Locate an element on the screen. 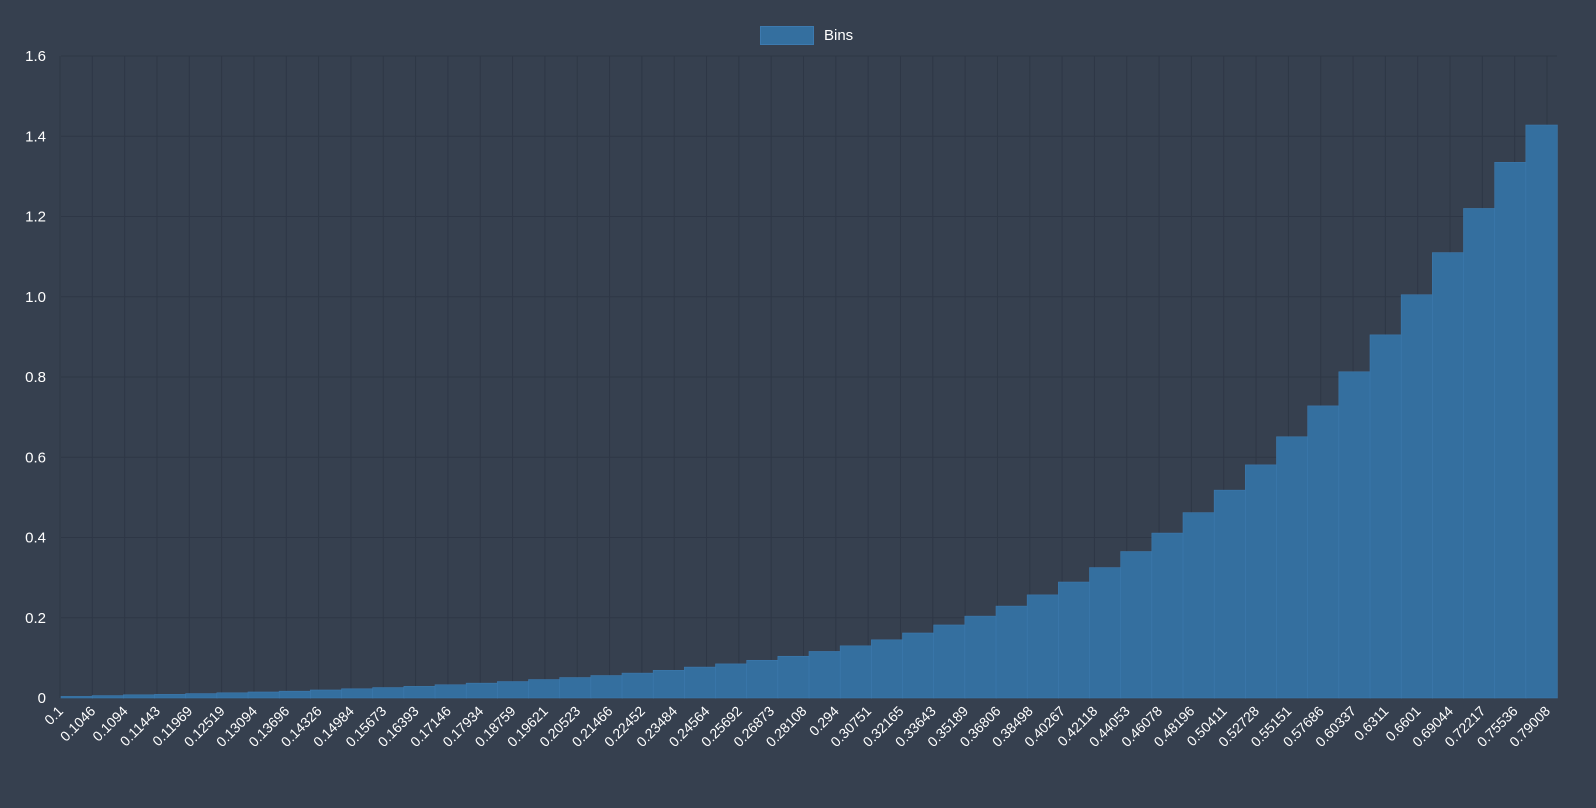 This screenshot has width=1596, height=808. y-tick-label: 1.0 is located at coordinates (35, 297).